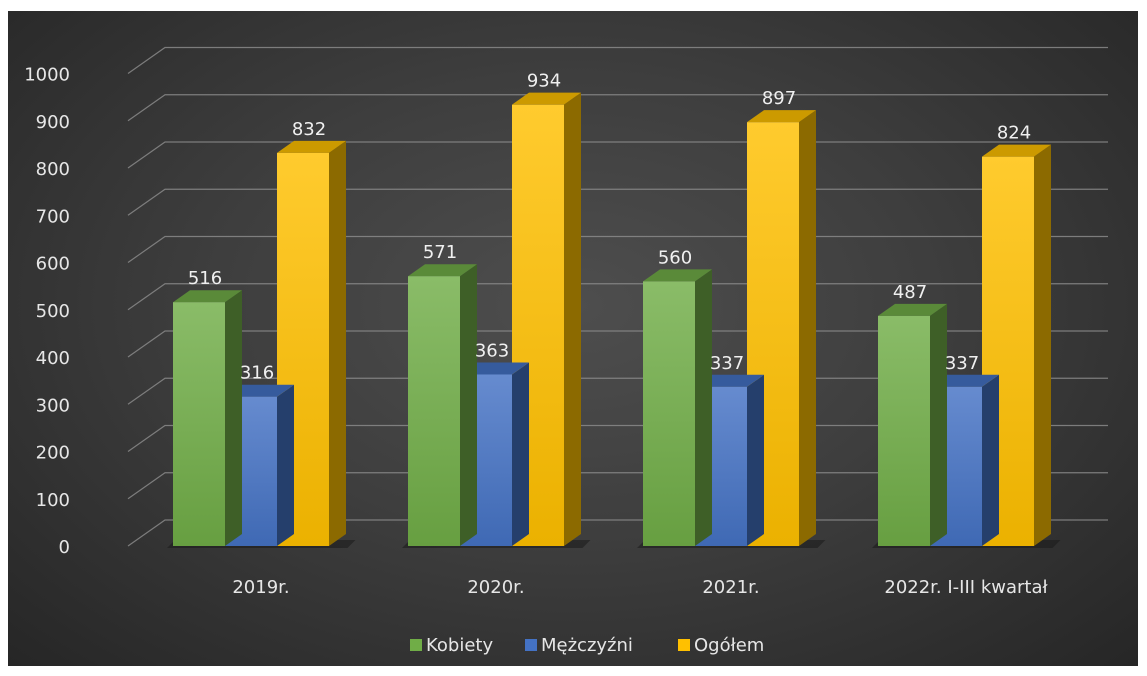 This screenshot has width=1147, height=676. Describe the element at coordinates (53, 453) in the screenshot. I see `y-tick-label: 200` at that location.